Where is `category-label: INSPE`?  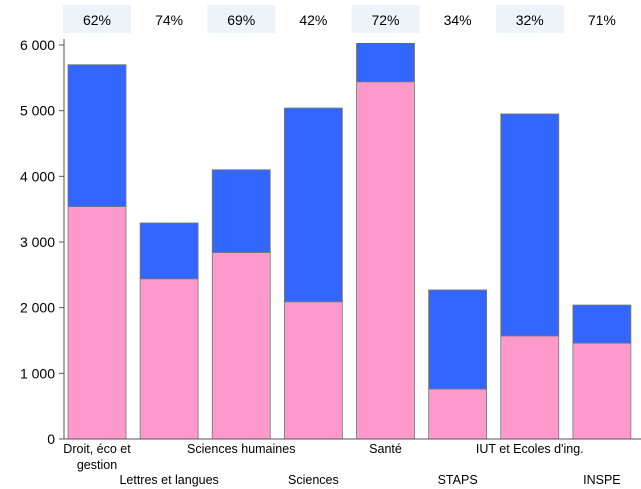 category-label: INSPE is located at coordinates (602, 480).